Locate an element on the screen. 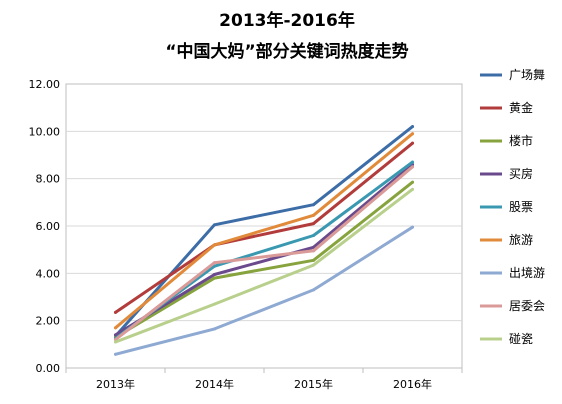 The width and height of the screenshot is (562, 404). chart-title: 2013年-2016年 is located at coordinates (287, 20).